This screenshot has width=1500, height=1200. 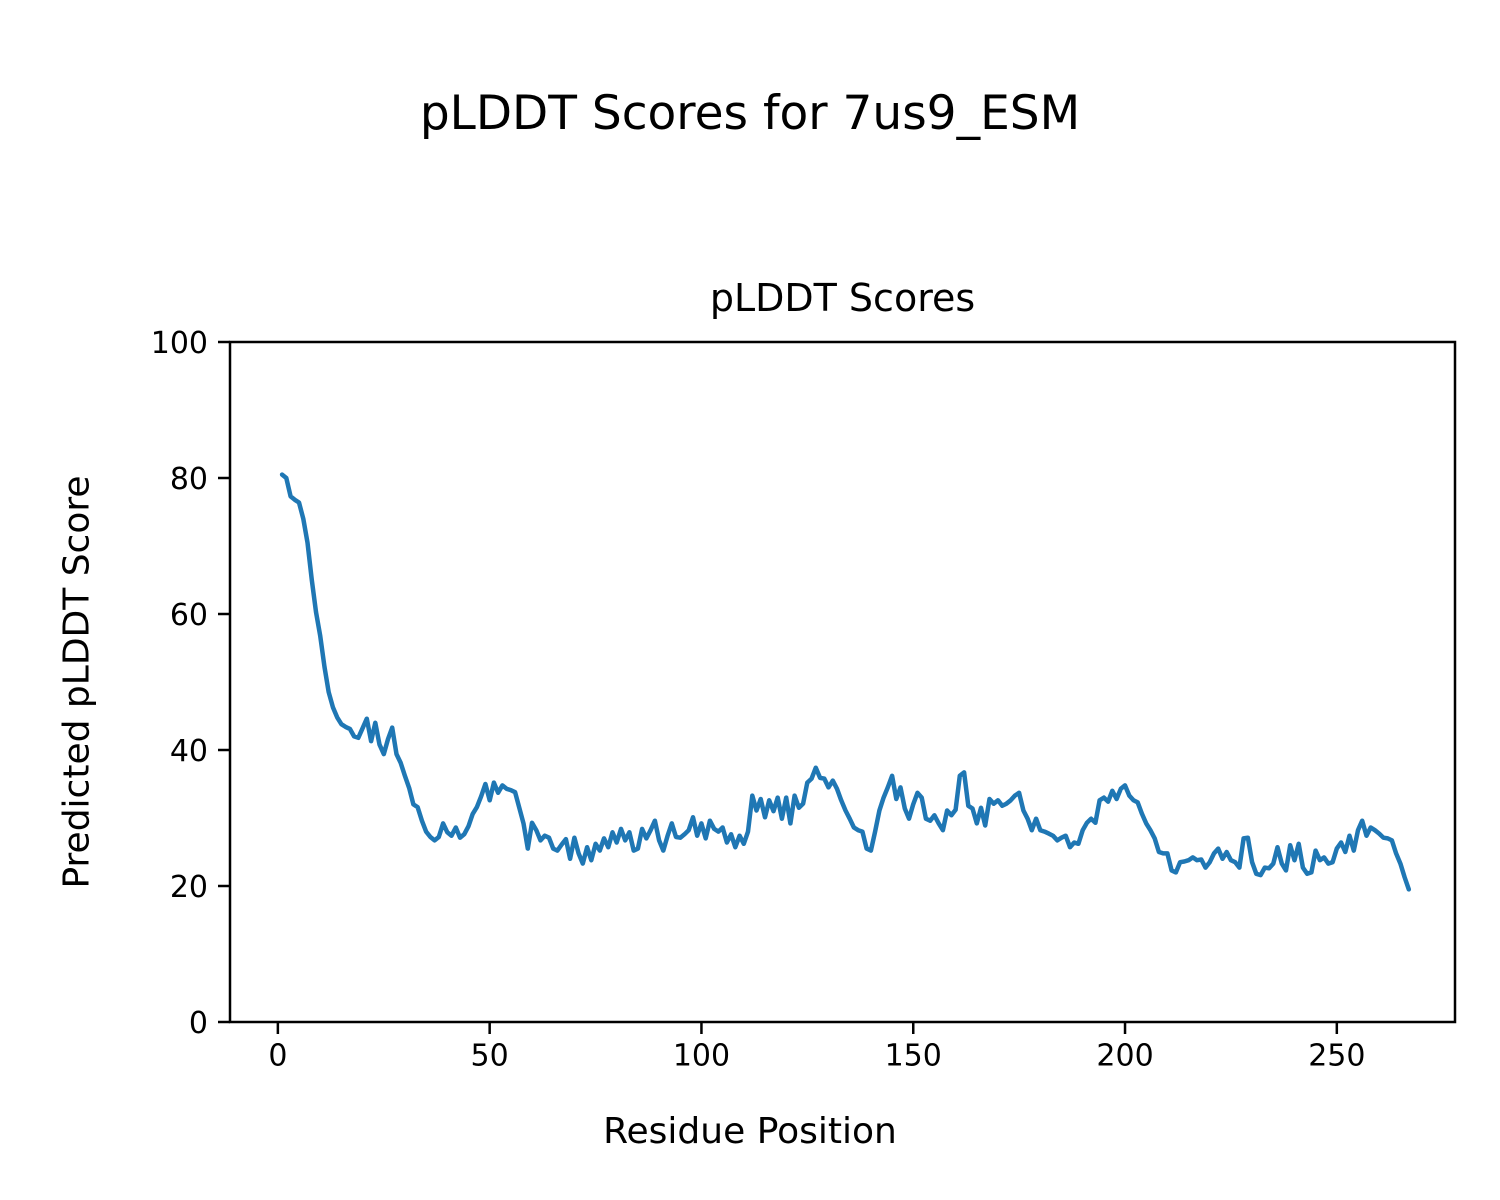 What do you see at coordinates (750, 1131) in the screenshot?
I see `x-axis-label: Residue Position` at bounding box center [750, 1131].